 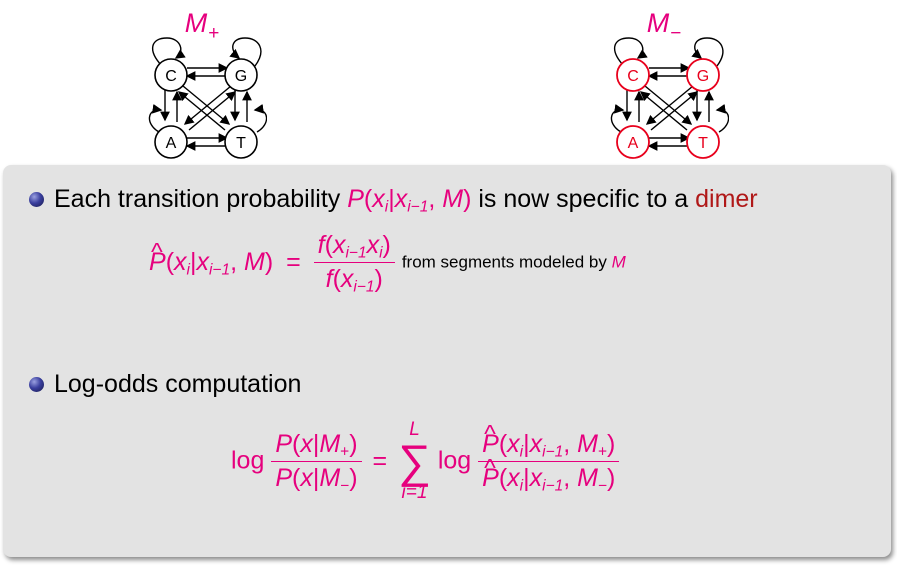 I want to click on bullet-2-text: Log-odds computation, so click(x=178, y=384).